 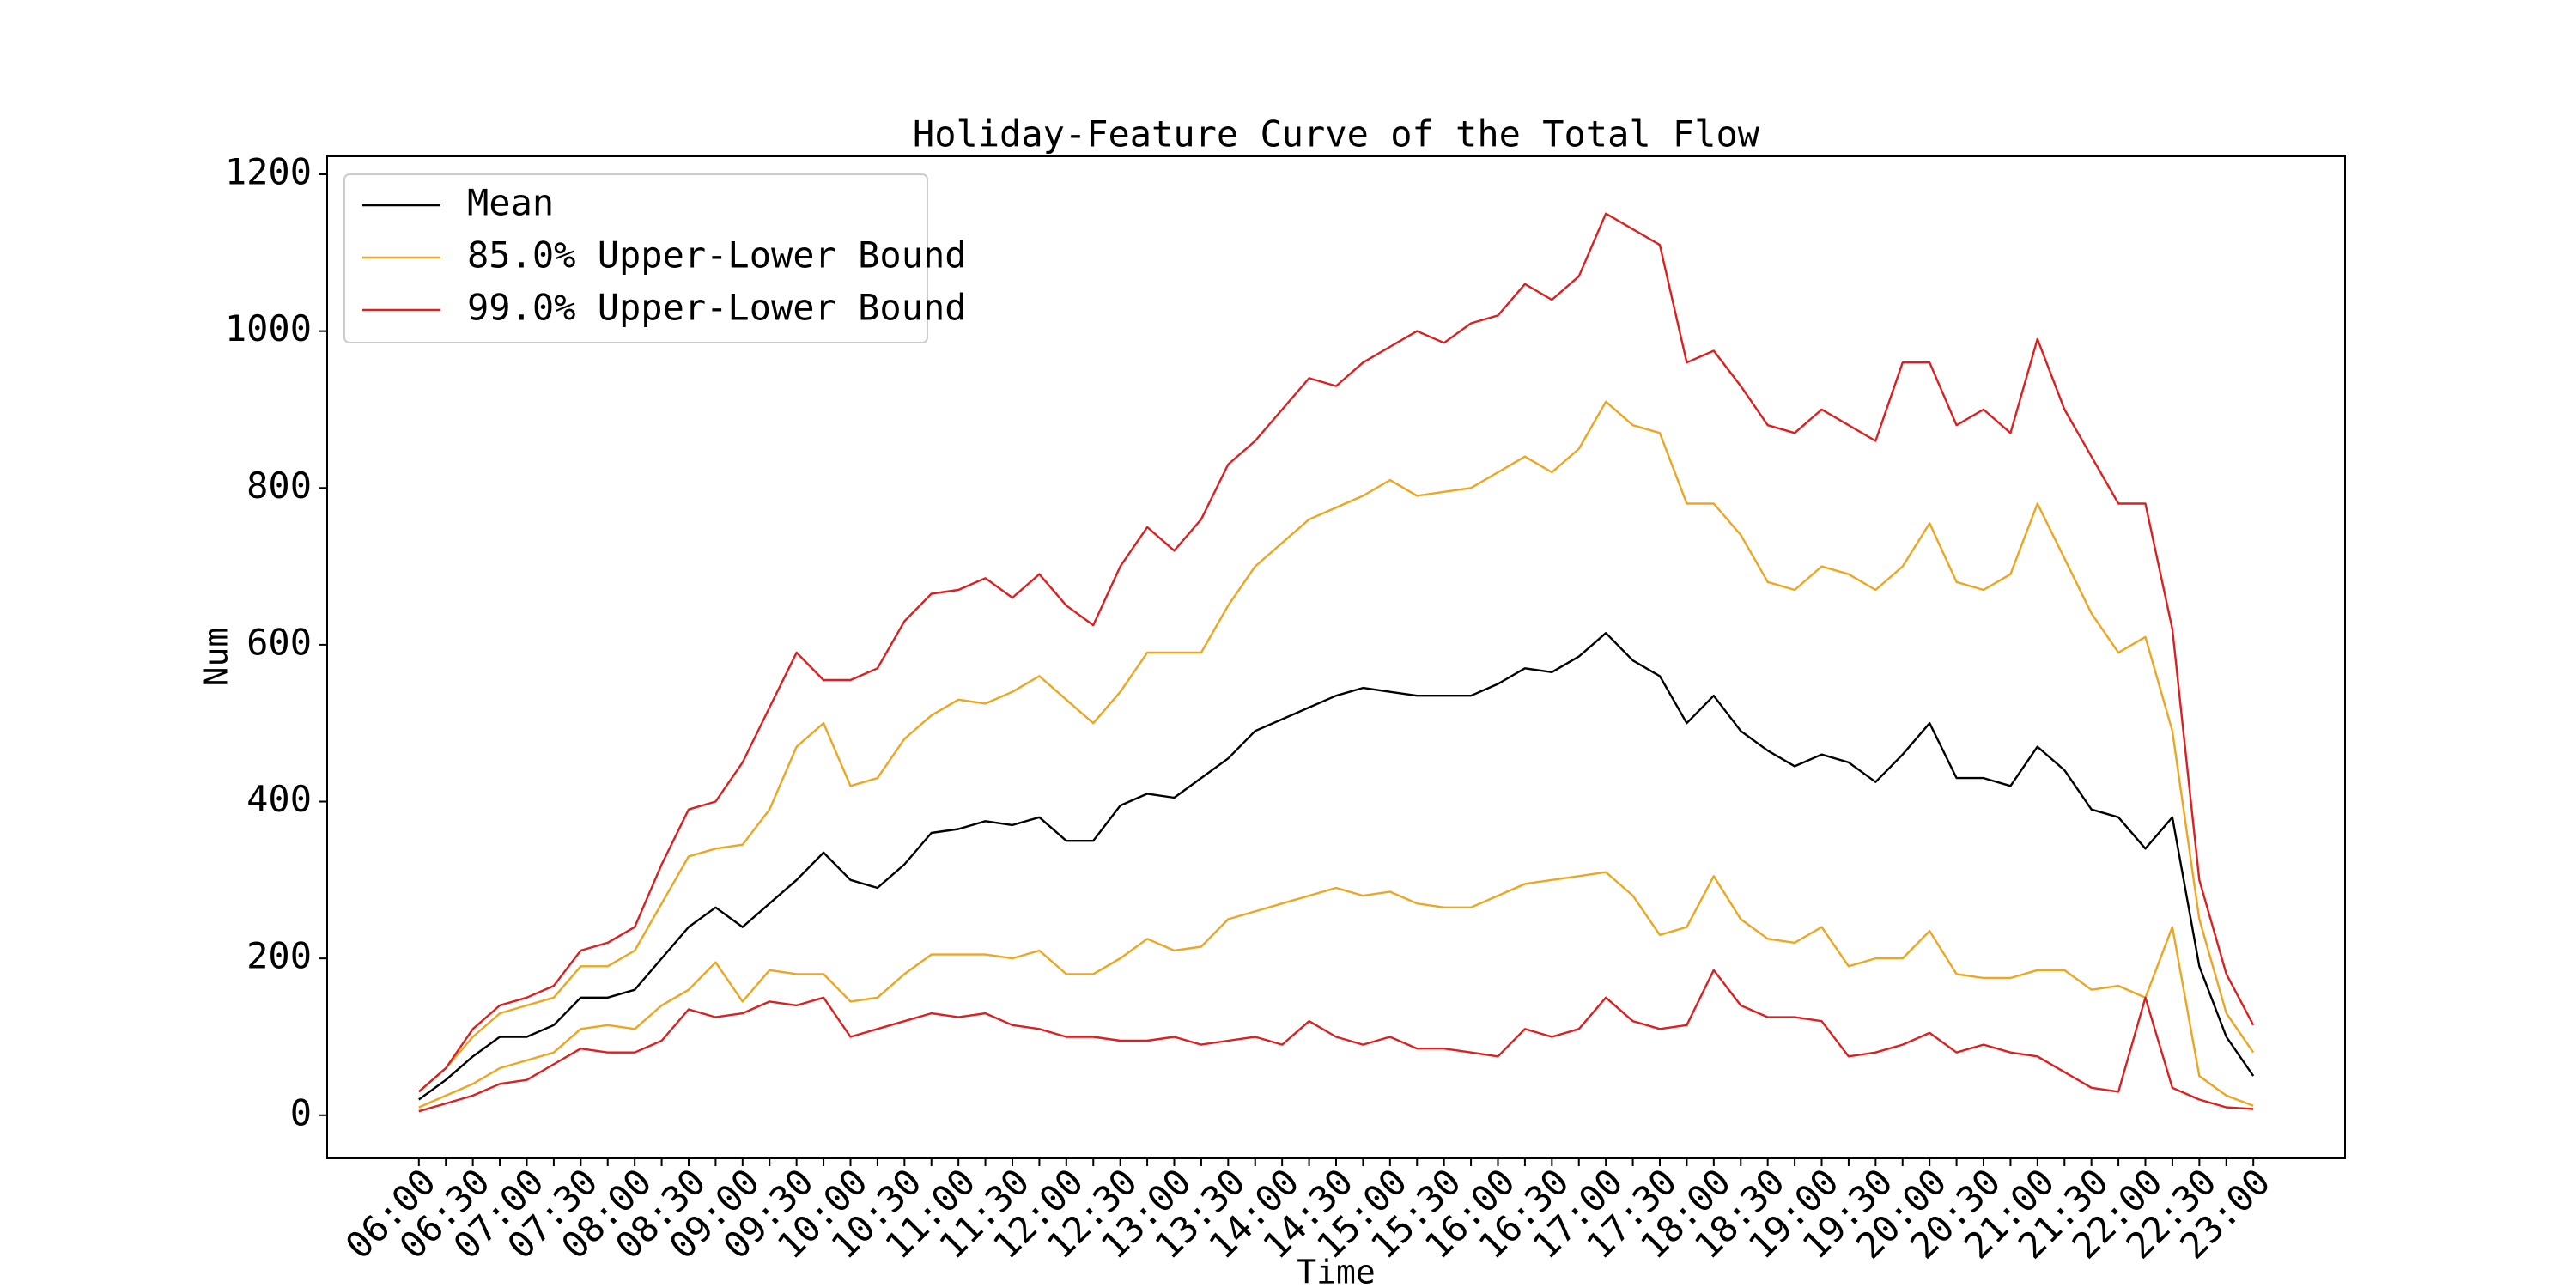 I want to click on y-tick-label: 200, so click(x=279, y=956).